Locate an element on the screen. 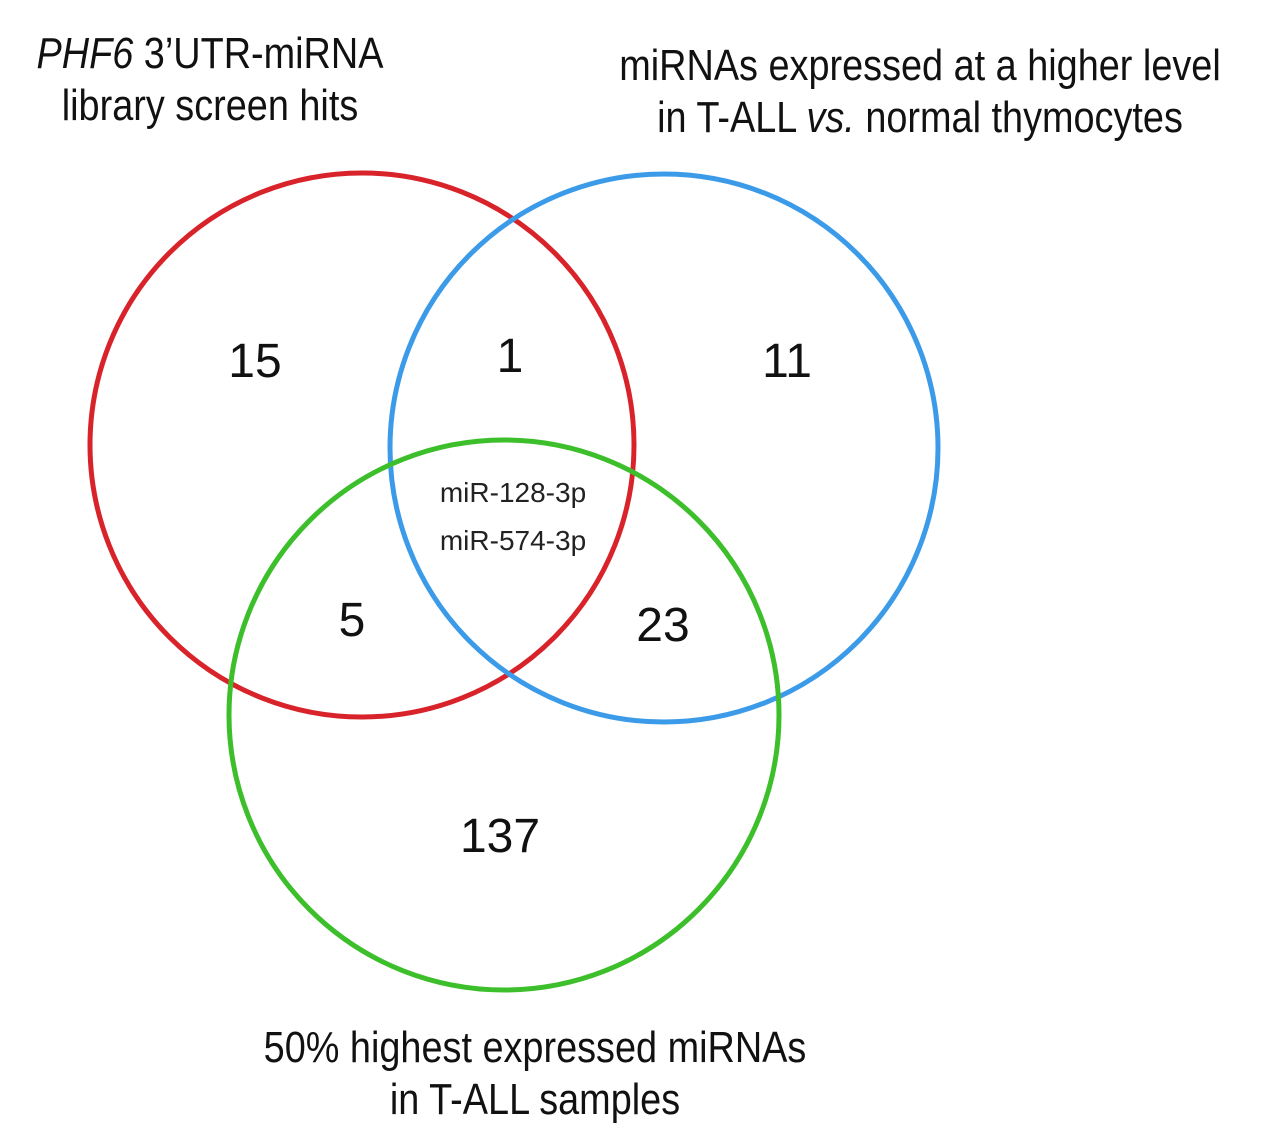  label-text: in T-ALL is located at coordinates (732, 117).